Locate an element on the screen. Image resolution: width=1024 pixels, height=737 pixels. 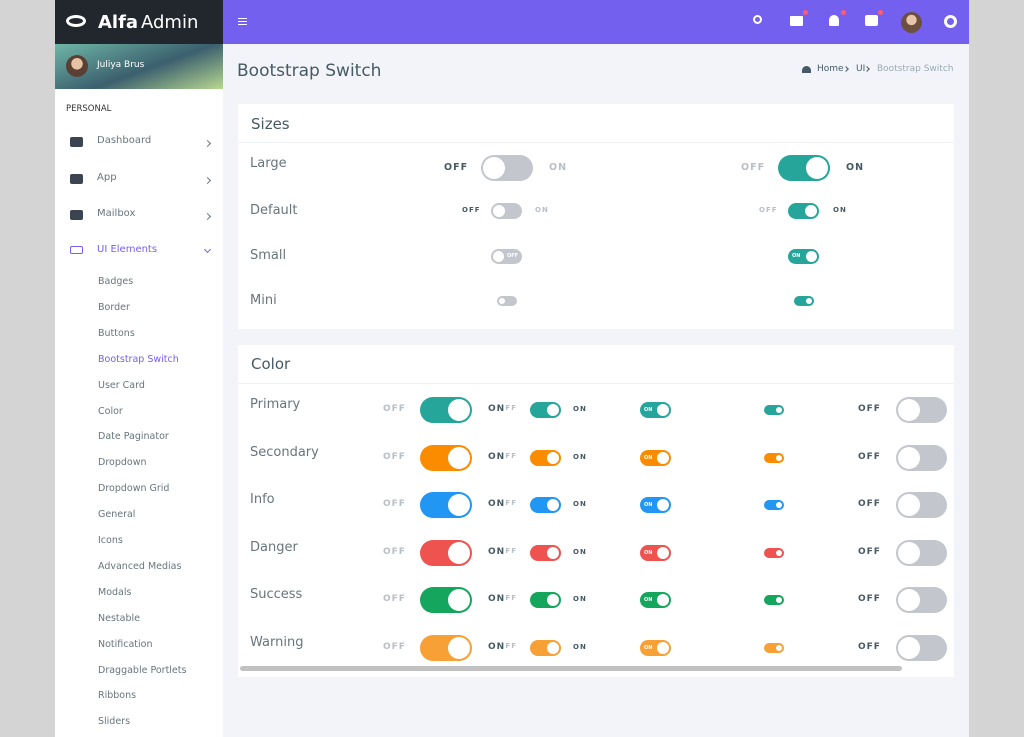
submenu-item: Sliders is located at coordinates (114, 722).